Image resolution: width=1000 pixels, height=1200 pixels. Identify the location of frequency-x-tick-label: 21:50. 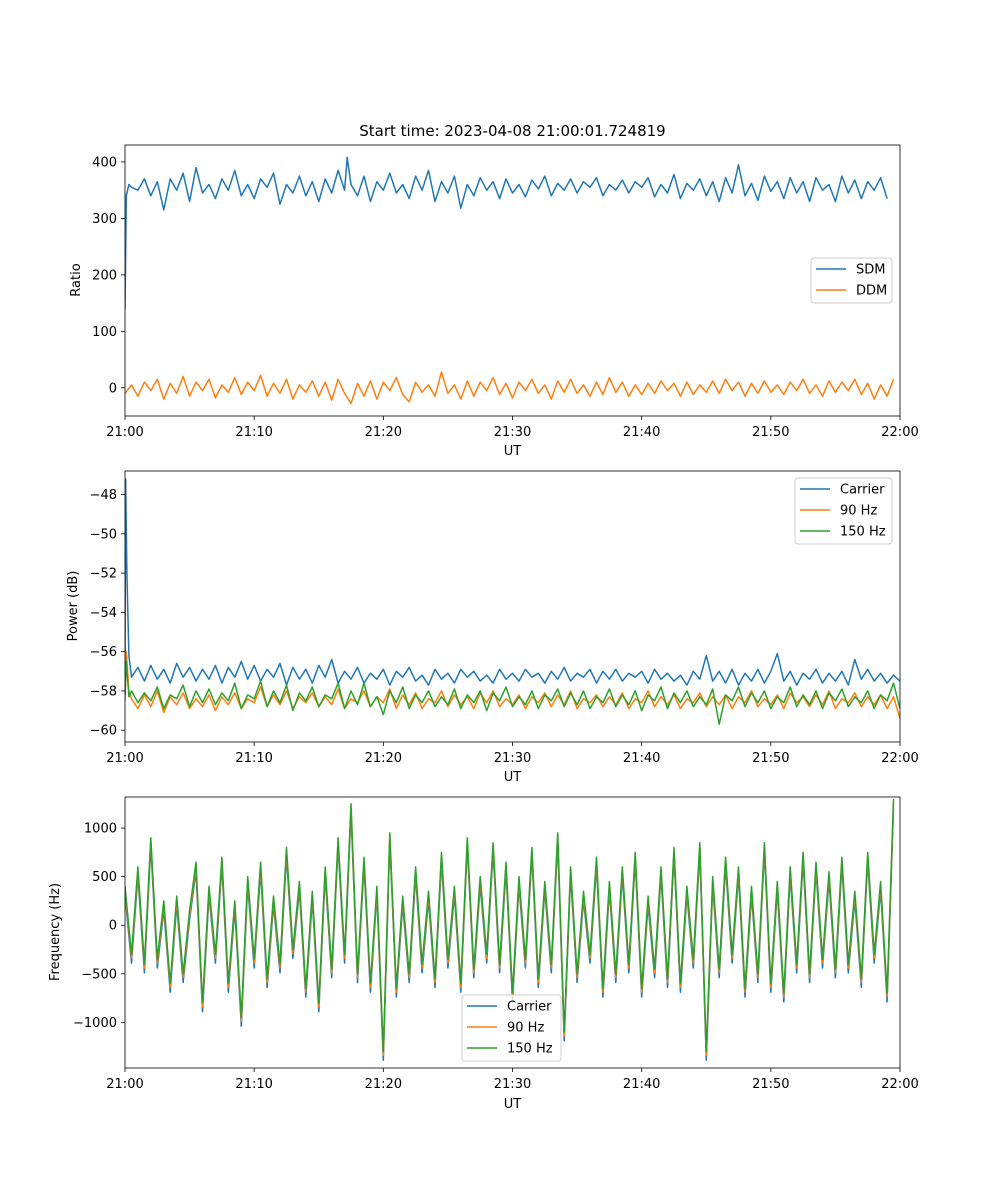
(770, 1084).